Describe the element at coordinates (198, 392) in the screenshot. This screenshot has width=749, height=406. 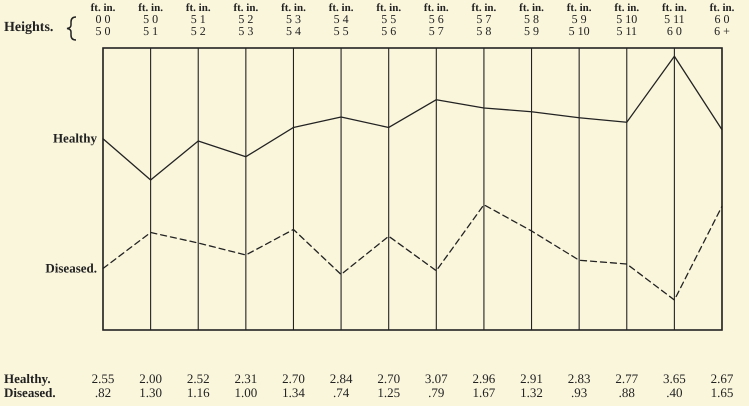
I see `data-label: 1.16` at that location.